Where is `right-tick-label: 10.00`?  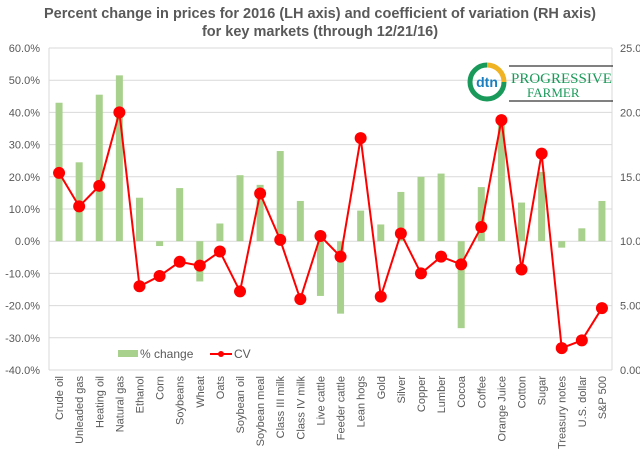
right-tick-label: 10.00 is located at coordinates (630, 242).